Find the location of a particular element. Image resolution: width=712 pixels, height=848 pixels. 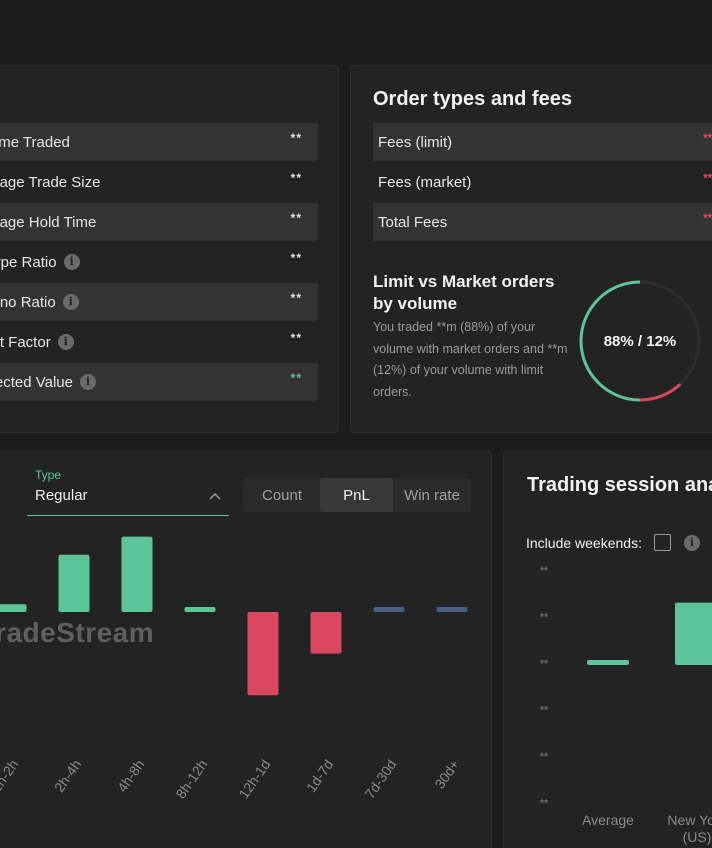

x-tick-label: New York is located at coordinates (689, 820).